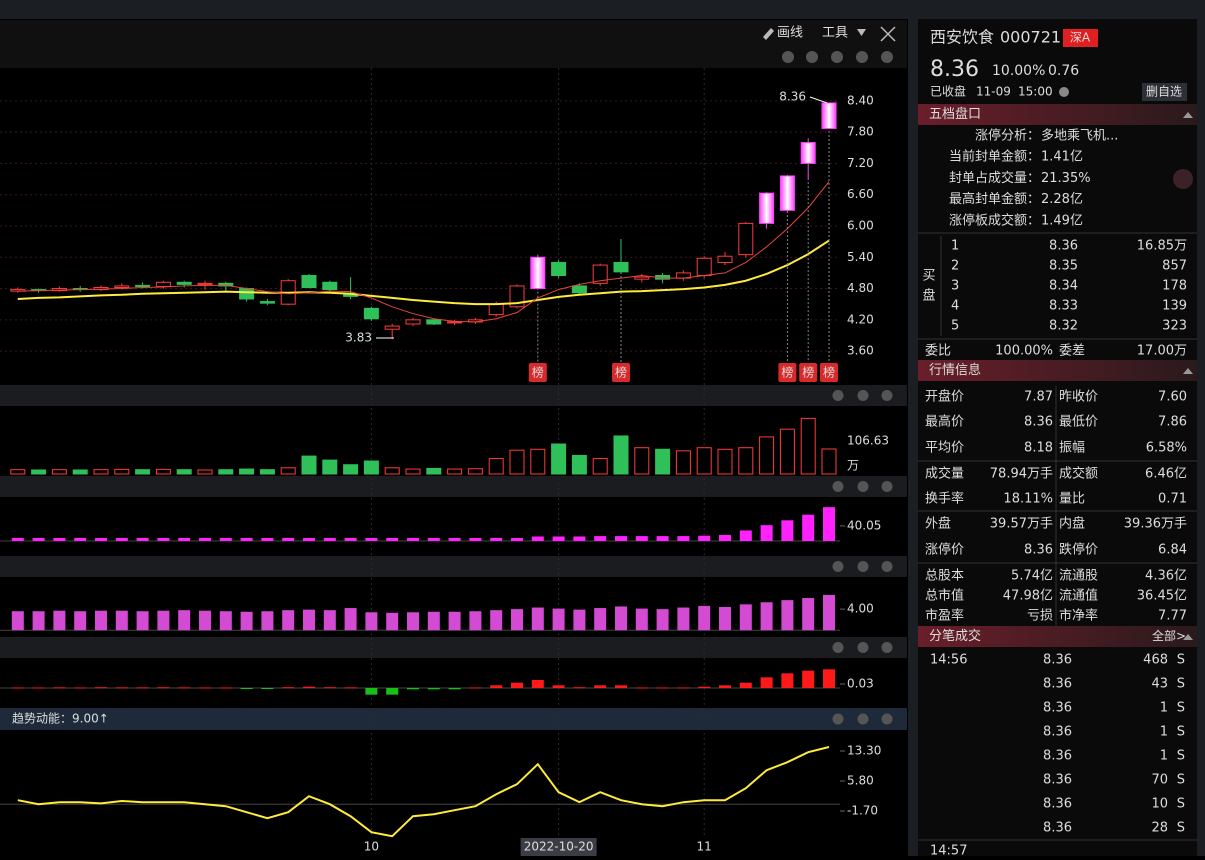 This screenshot has width=1205, height=860. Describe the element at coordinates (1078, 474) in the screenshot. I see `info-label: 成交额` at that location.